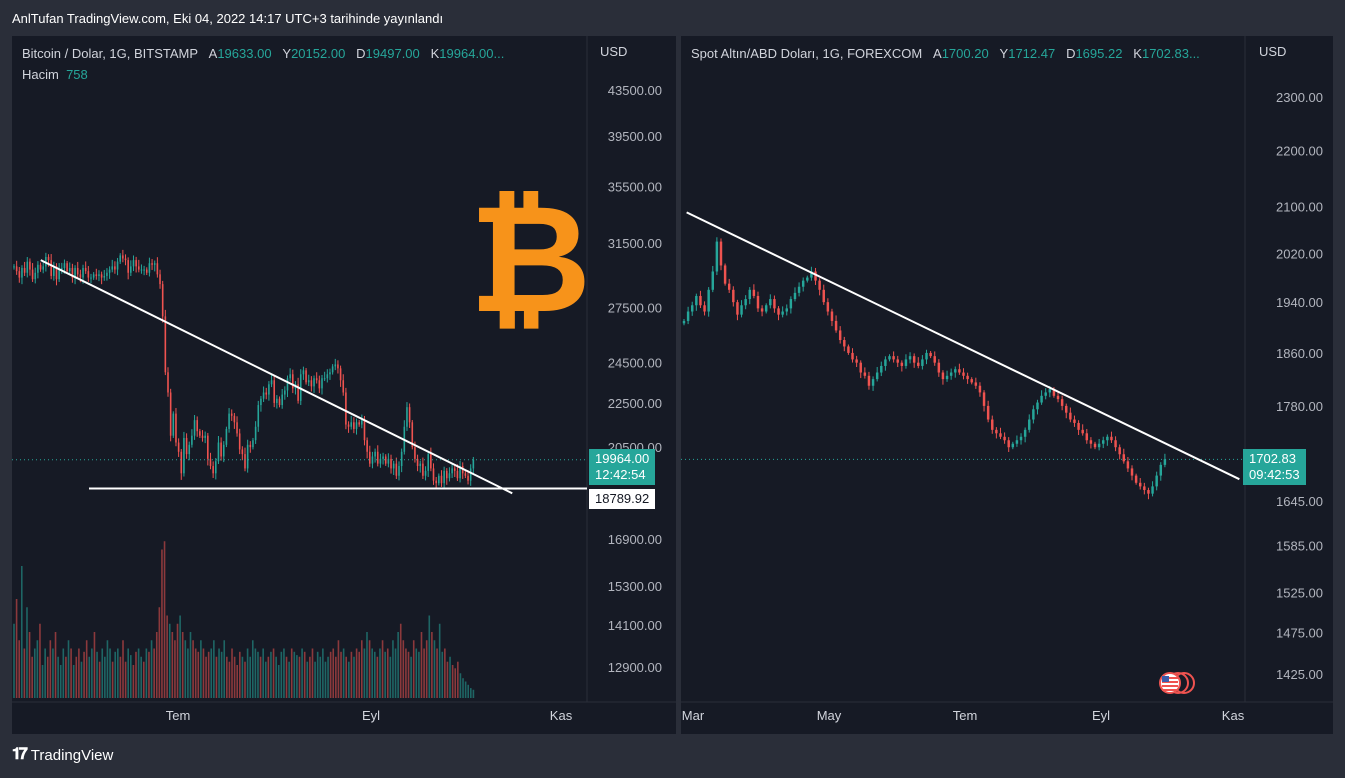  What do you see at coordinates (213, 53) in the screenshot?
I see `btc-open-label: A` at bounding box center [213, 53].